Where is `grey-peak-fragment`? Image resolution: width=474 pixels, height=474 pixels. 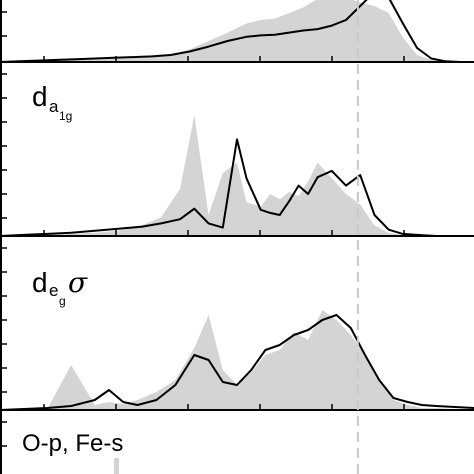 grey-peak-fragment is located at coordinates (116, 466).